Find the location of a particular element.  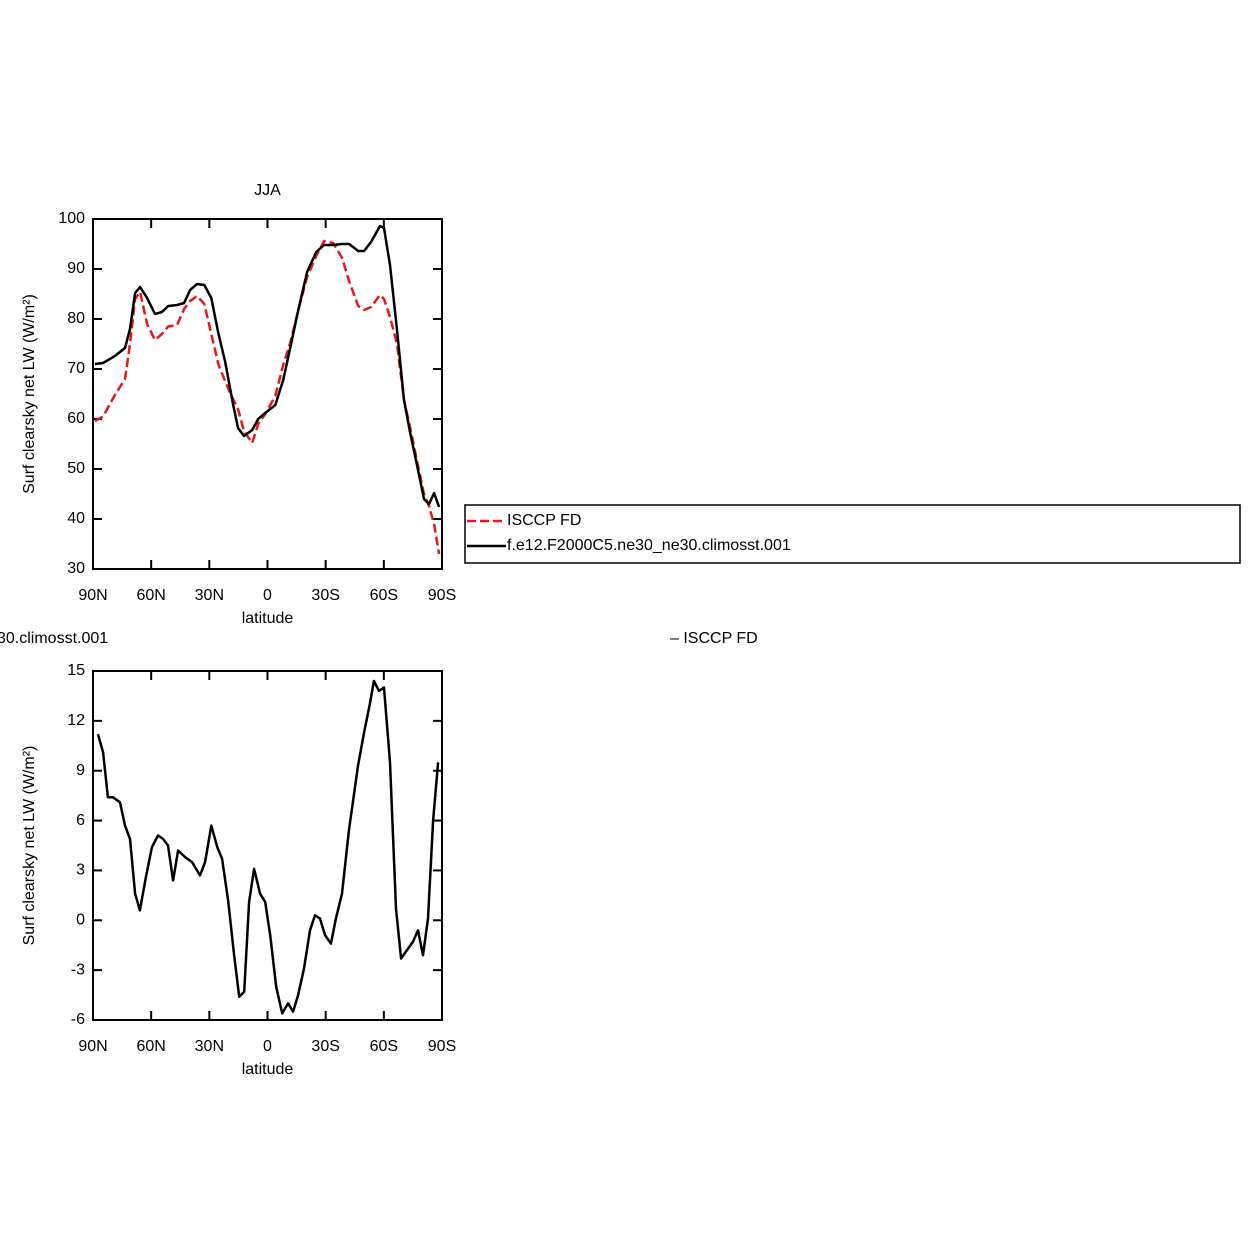

y-tick-label: 60 is located at coordinates (76, 418).